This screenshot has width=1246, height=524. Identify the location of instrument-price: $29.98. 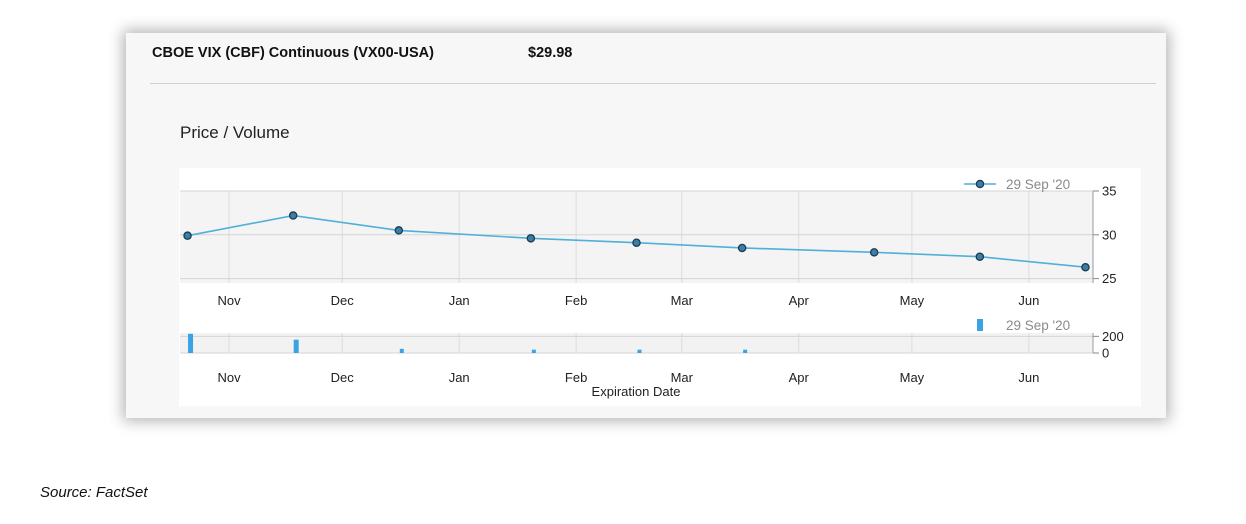
(550, 53).